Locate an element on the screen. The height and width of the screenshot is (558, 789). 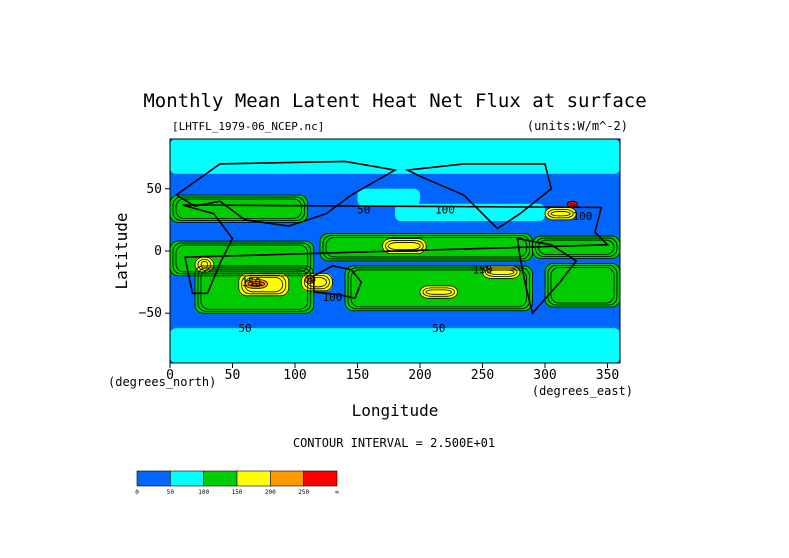
contour-label-4: 150 is located at coordinates (251, 282).